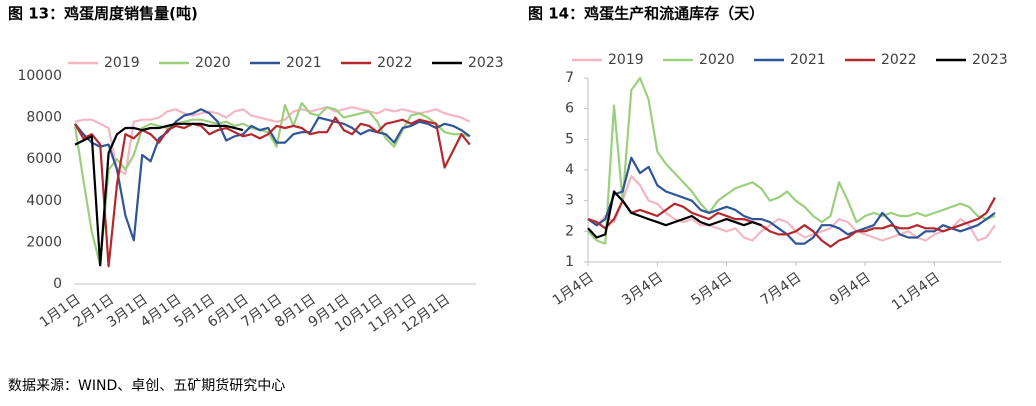 The width and height of the screenshot is (1036, 406). Describe the element at coordinates (569, 109) in the screenshot. I see `y-tick-label: 6` at that location.